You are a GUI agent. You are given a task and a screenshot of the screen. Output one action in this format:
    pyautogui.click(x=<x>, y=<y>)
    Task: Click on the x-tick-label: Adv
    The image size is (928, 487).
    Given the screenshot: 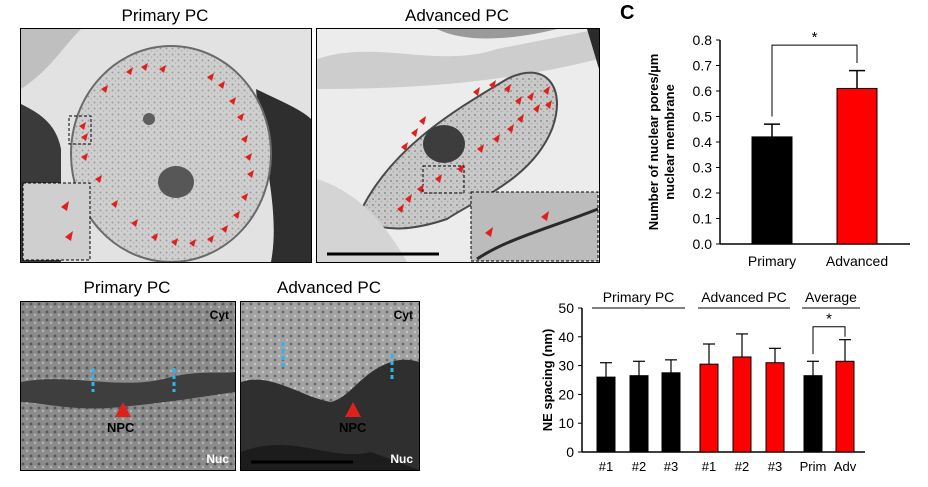 What is the action you would take?
    pyautogui.click(x=845, y=466)
    